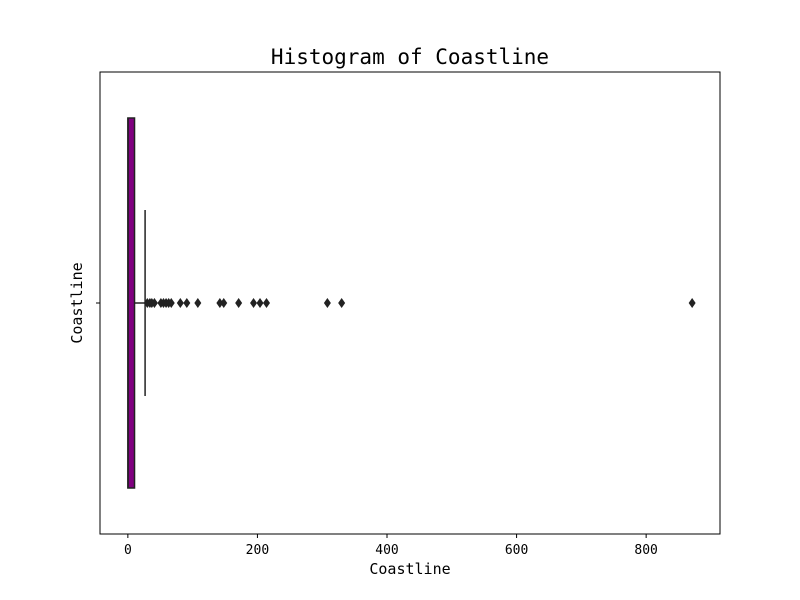  What do you see at coordinates (409, 569) in the screenshot?
I see `x-axis-label: Coastline` at bounding box center [409, 569].